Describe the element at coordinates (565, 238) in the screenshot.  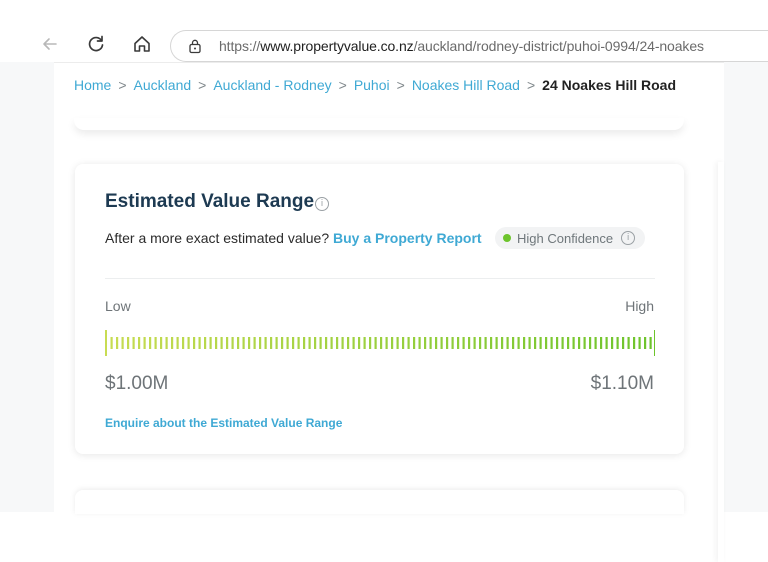
I see `confidence-label: High Confidence` at that location.